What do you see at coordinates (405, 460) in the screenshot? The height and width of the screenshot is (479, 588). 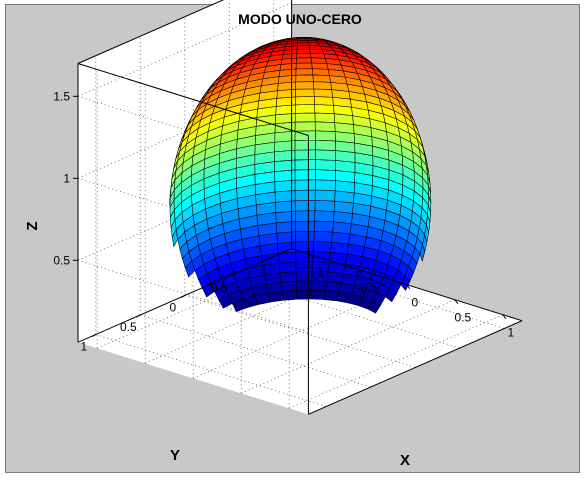 I see `x-axis-label: X` at bounding box center [405, 460].